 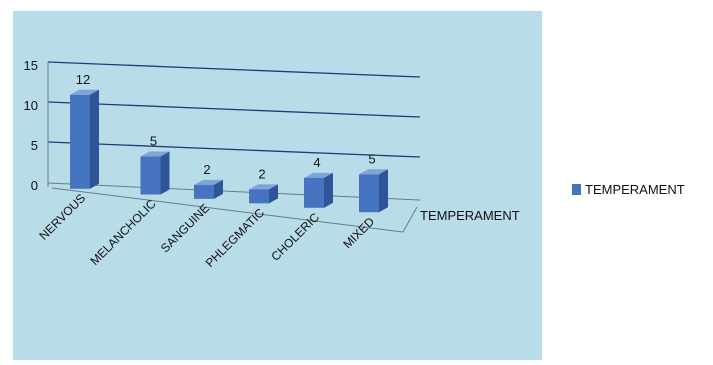 What do you see at coordinates (470, 215) in the screenshot?
I see `depth-axis-label: TEMPERAMENT` at bounding box center [470, 215].